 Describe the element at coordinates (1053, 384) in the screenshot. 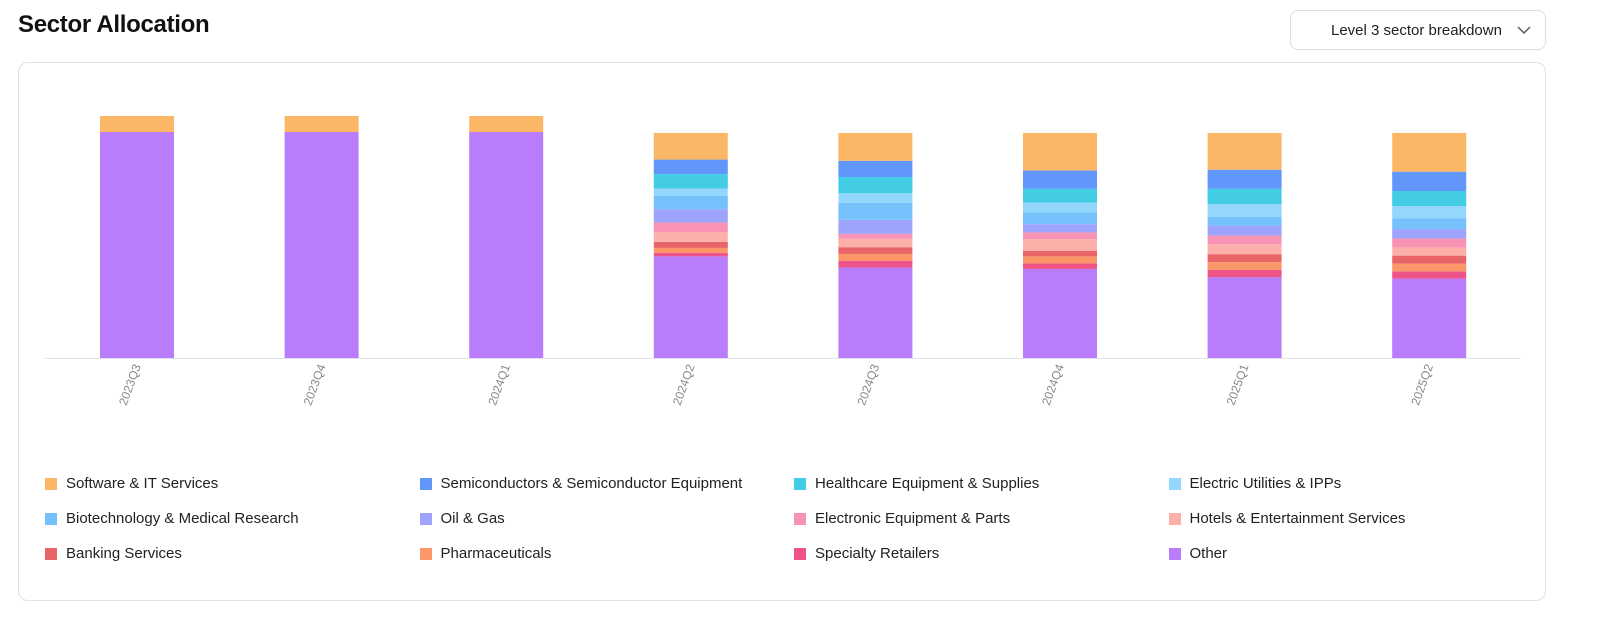

I see `x-tick-label: 2024Q4` at that location.